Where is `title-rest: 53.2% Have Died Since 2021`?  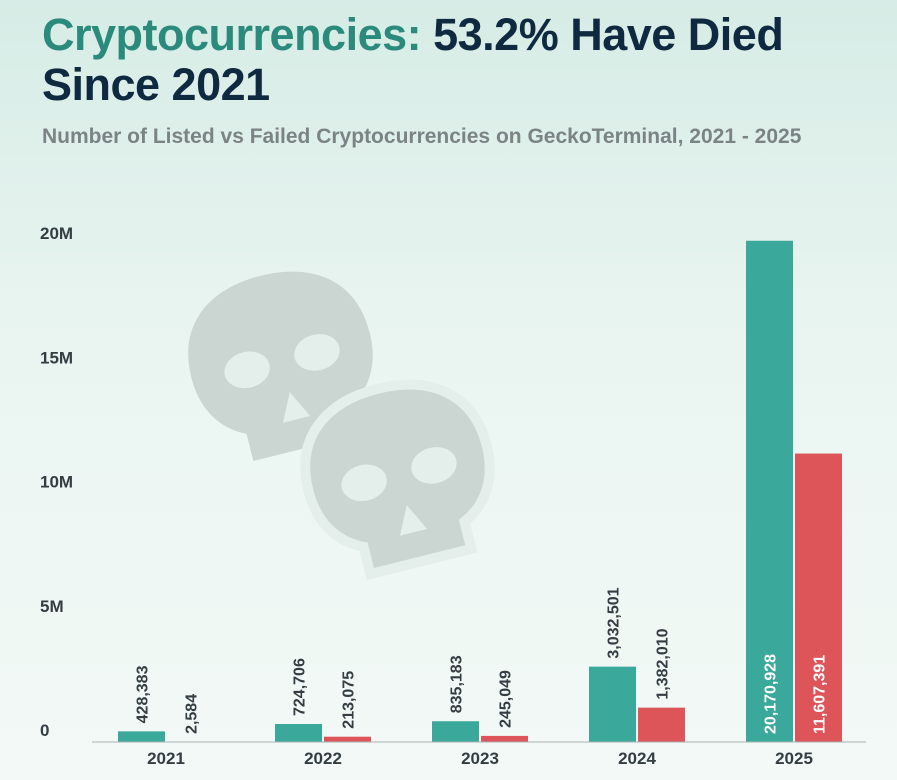
title-rest: 53.2% Have Died Since 2021 is located at coordinates (413, 59).